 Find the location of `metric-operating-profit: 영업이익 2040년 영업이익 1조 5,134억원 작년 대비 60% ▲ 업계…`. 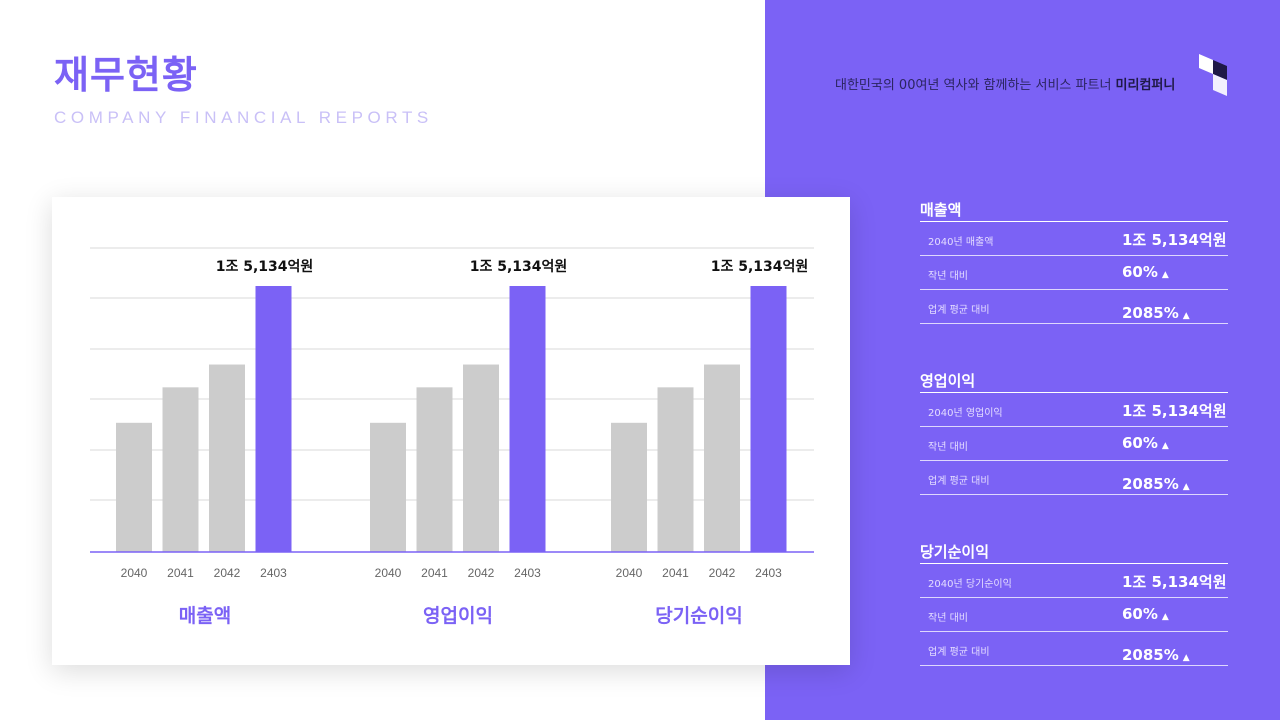

metric-operating-profit: 영업이익 2040년 영업이익 1조 5,134억원 작년 대비 60% ▲ 업계… is located at coordinates (1074, 432).